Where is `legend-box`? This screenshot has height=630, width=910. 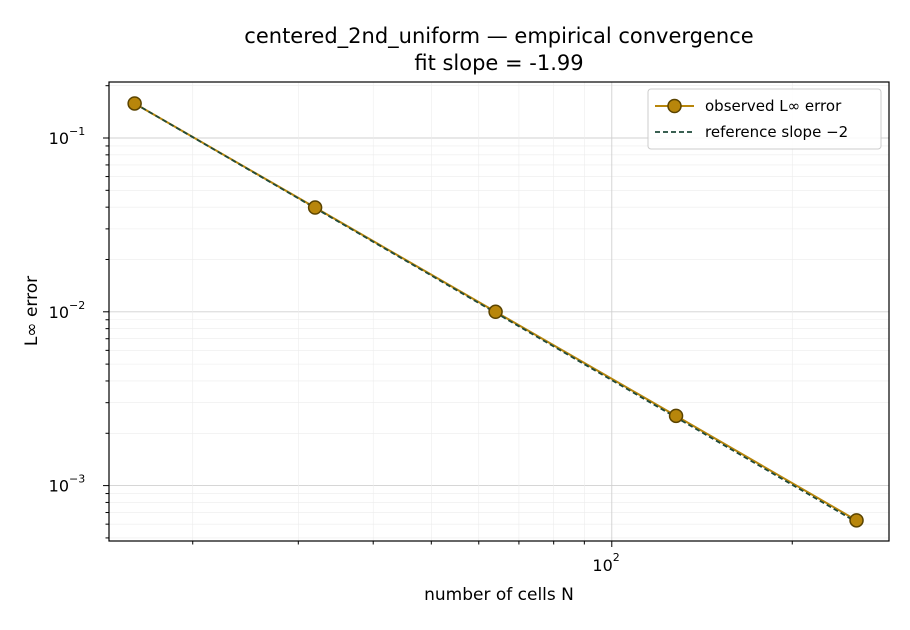 legend-box is located at coordinates (764, 119).